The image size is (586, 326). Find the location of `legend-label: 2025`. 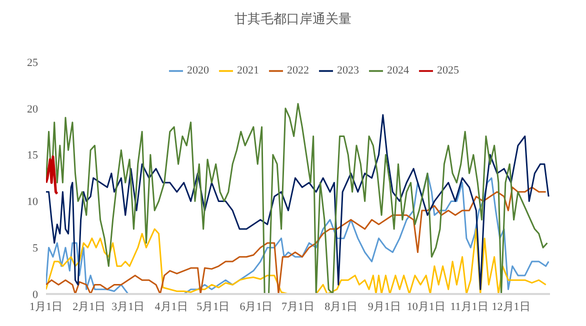

legend-label: 2025 is located at coordinates (448, 70).